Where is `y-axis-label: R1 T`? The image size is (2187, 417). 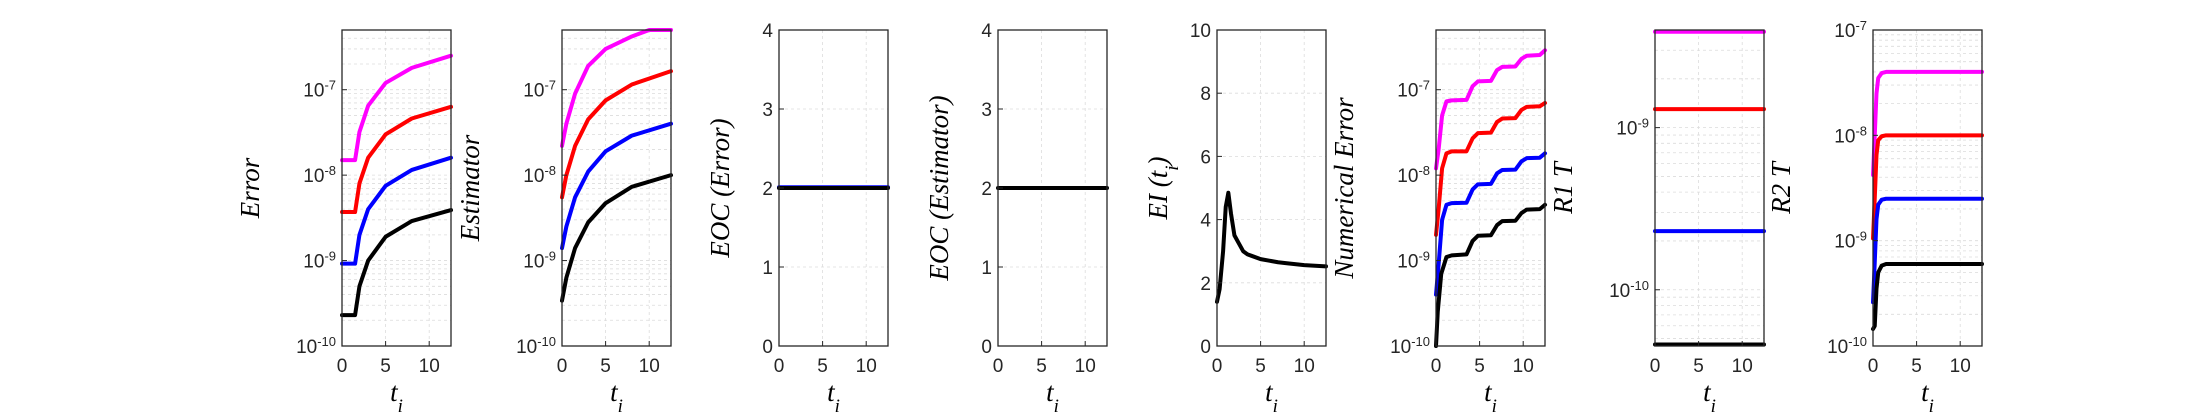 y-axis-label: R1 T is located at coordinates (1563, 187).